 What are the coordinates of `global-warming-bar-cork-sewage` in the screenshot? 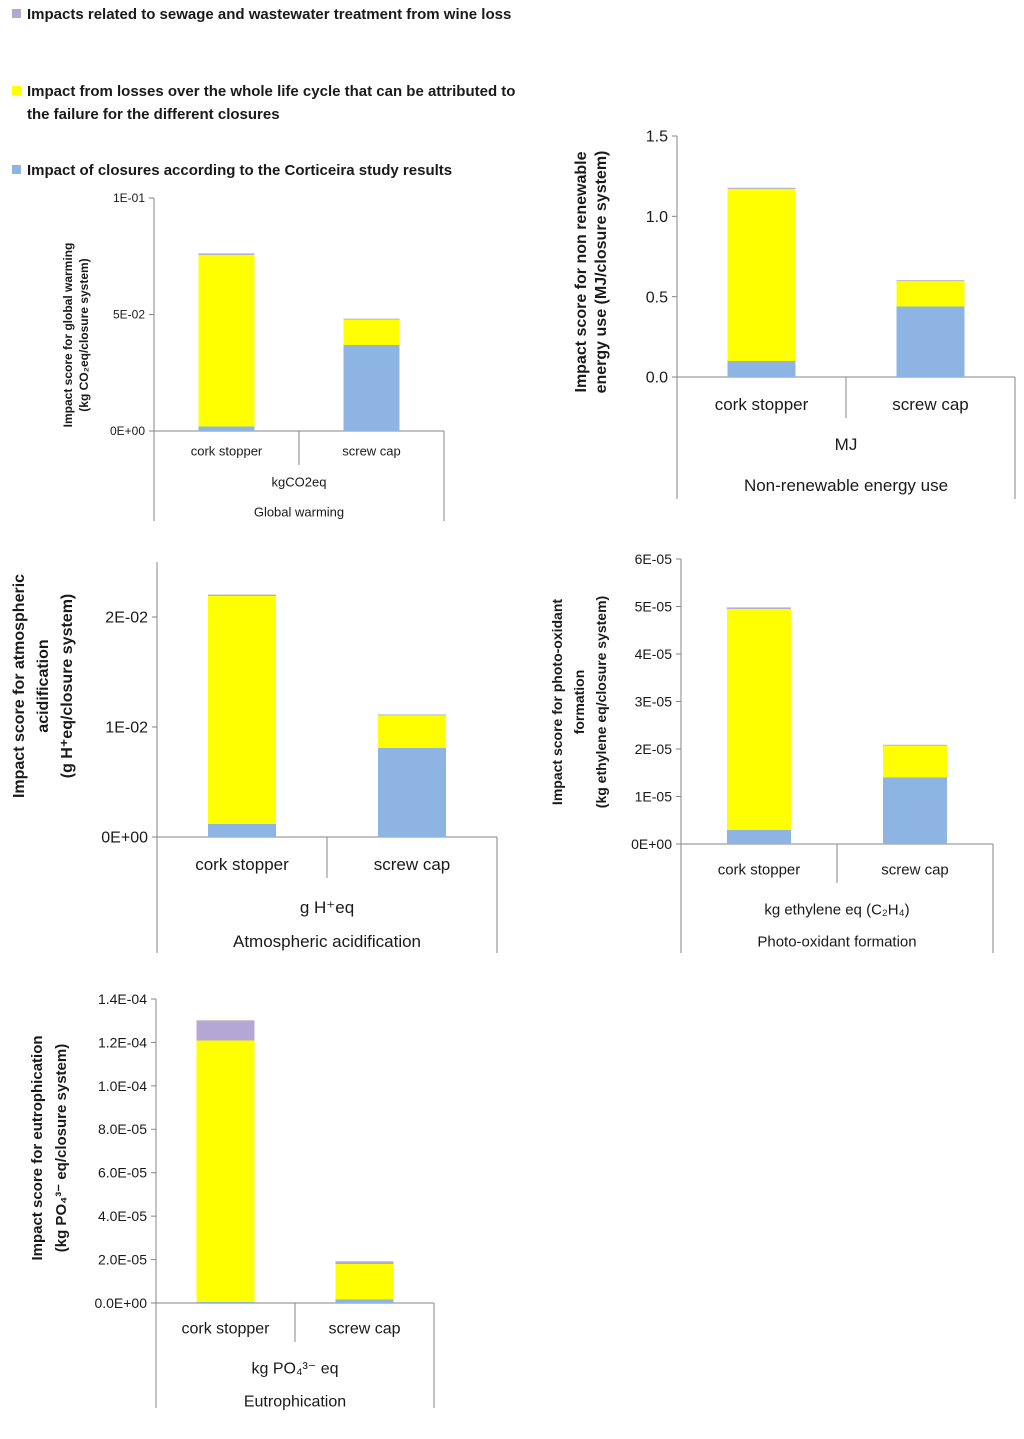 It's located at (226, 254).